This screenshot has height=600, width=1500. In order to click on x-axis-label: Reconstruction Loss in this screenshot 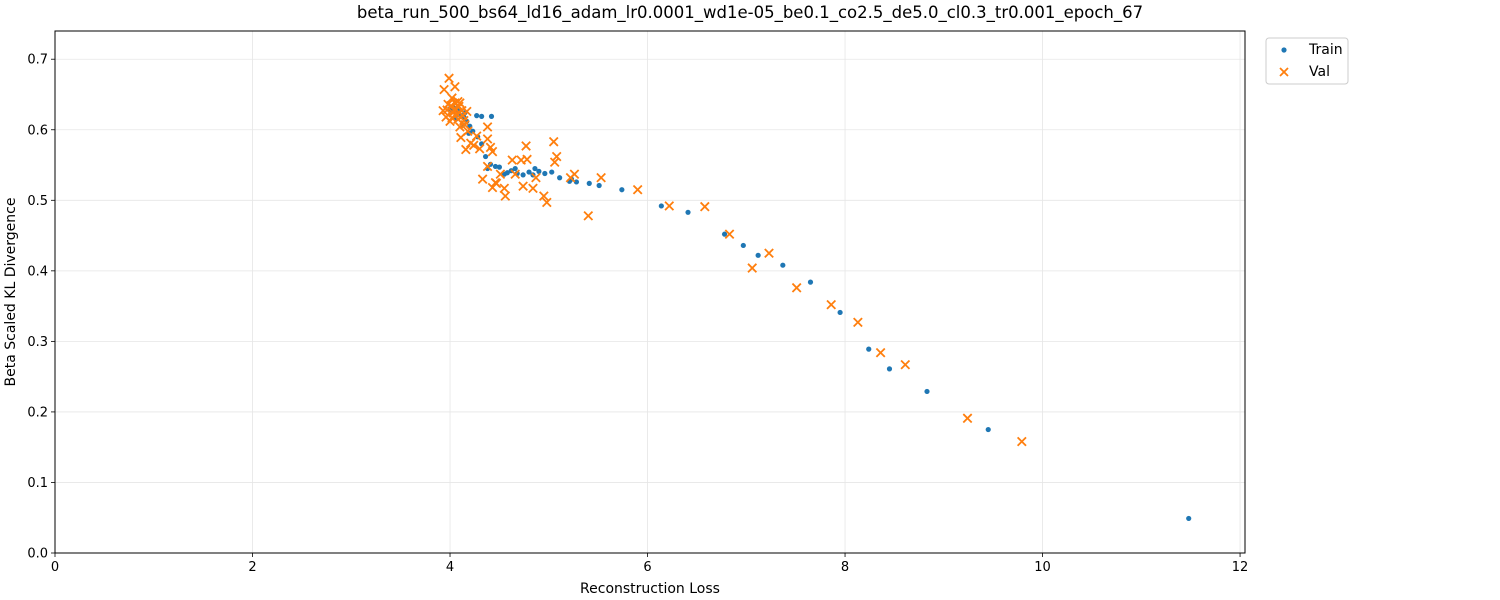, I will do `click(650, 589)`.